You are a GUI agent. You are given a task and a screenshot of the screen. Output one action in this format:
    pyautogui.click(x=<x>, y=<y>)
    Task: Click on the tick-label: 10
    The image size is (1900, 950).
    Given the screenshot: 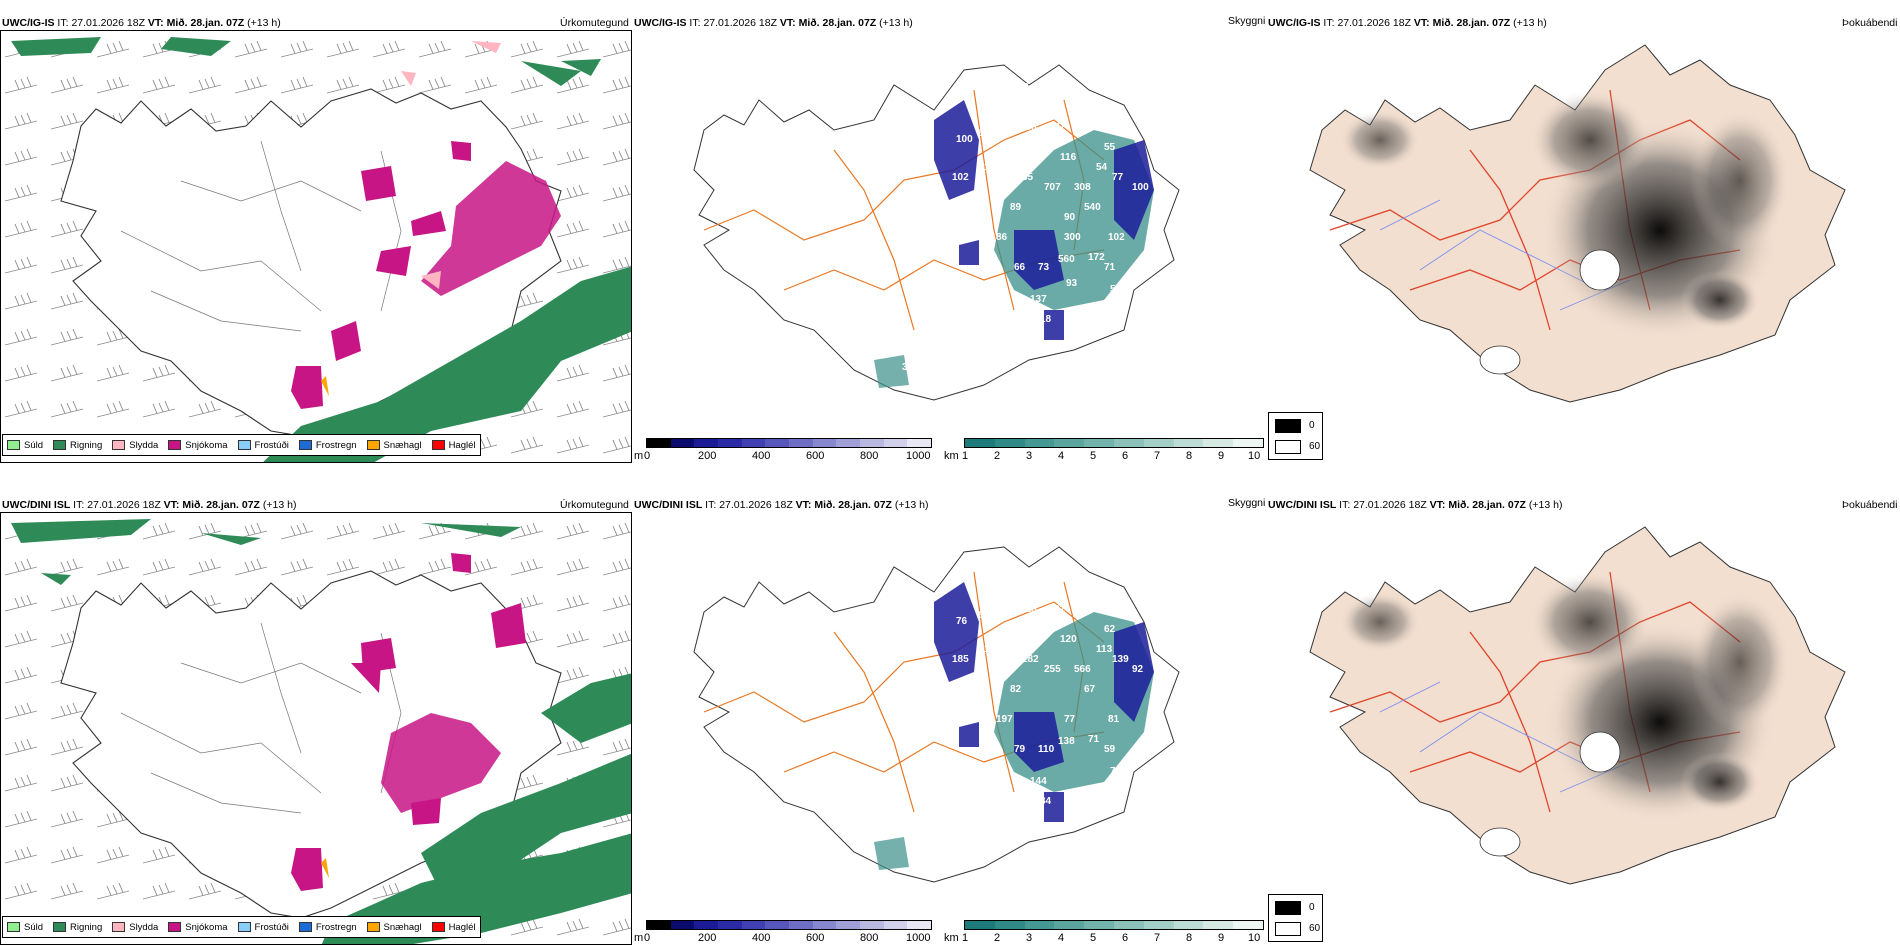 What is the action you would take?
    pyautogui.click(x=1254, y=456)
    